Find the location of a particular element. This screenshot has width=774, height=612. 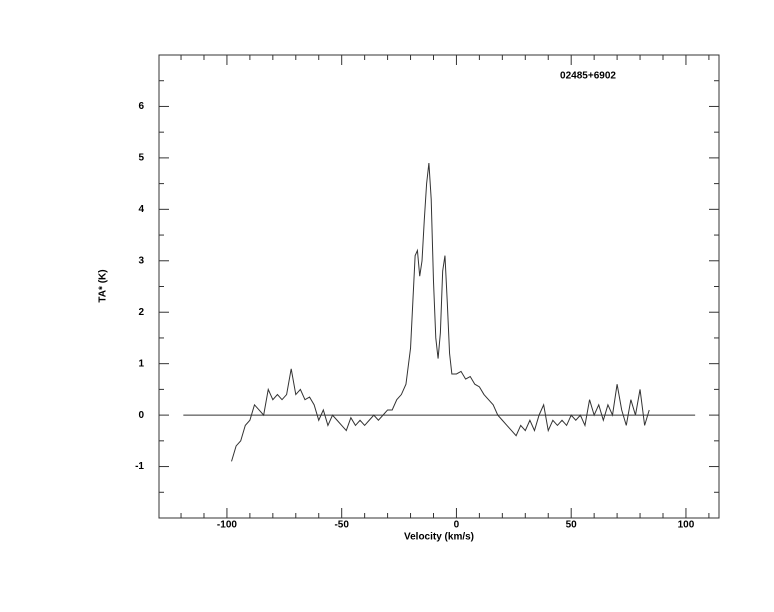

x-tick-label: 50 is located at coordinates (572, 525).